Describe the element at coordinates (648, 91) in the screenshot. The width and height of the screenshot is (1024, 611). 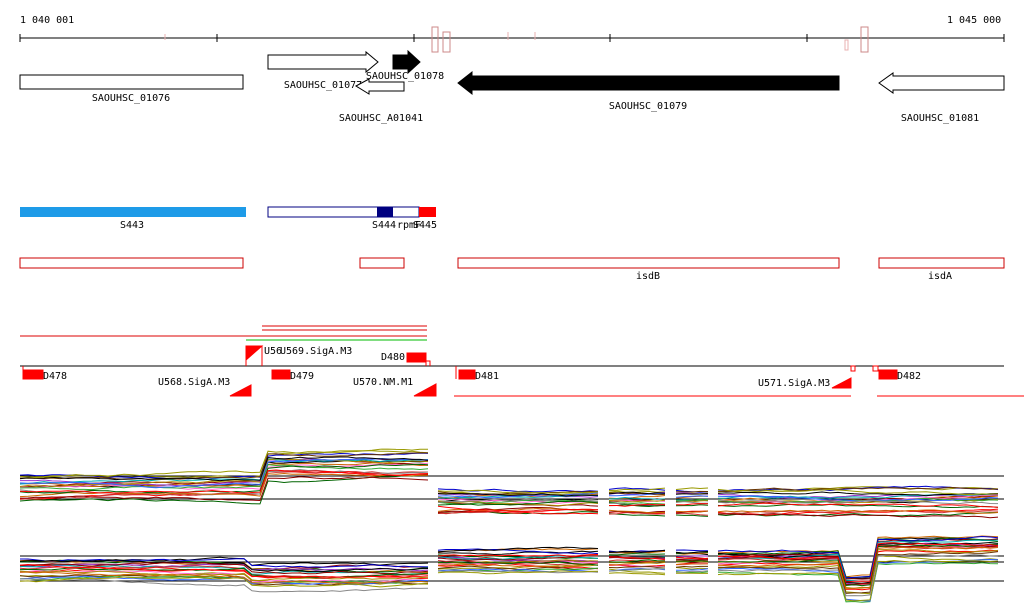
I see `gene-SAOUHSC_01079: SAOUHSC_01079` at that location.